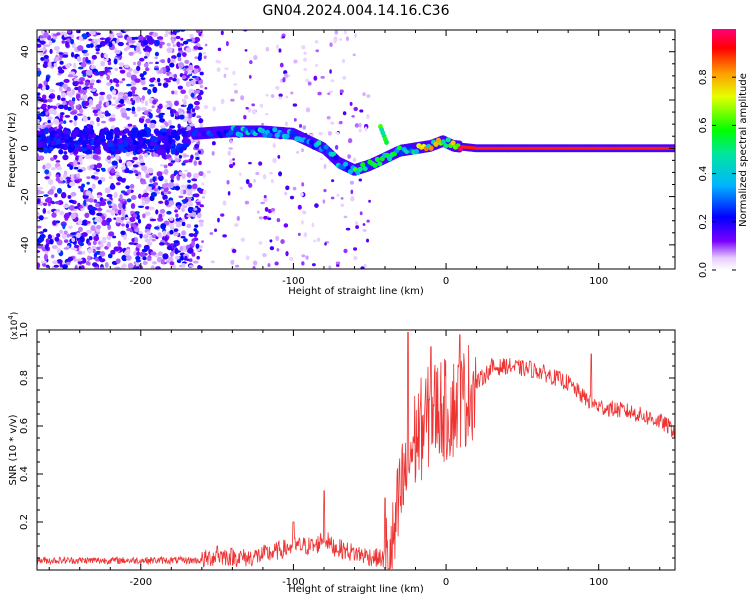 Image resolution: width=750 pixels, height=600 pixels. Describe the element at coordinates (703, 77) in the screenshot. I see `colorbar-tick-label: 0.8` at that location.